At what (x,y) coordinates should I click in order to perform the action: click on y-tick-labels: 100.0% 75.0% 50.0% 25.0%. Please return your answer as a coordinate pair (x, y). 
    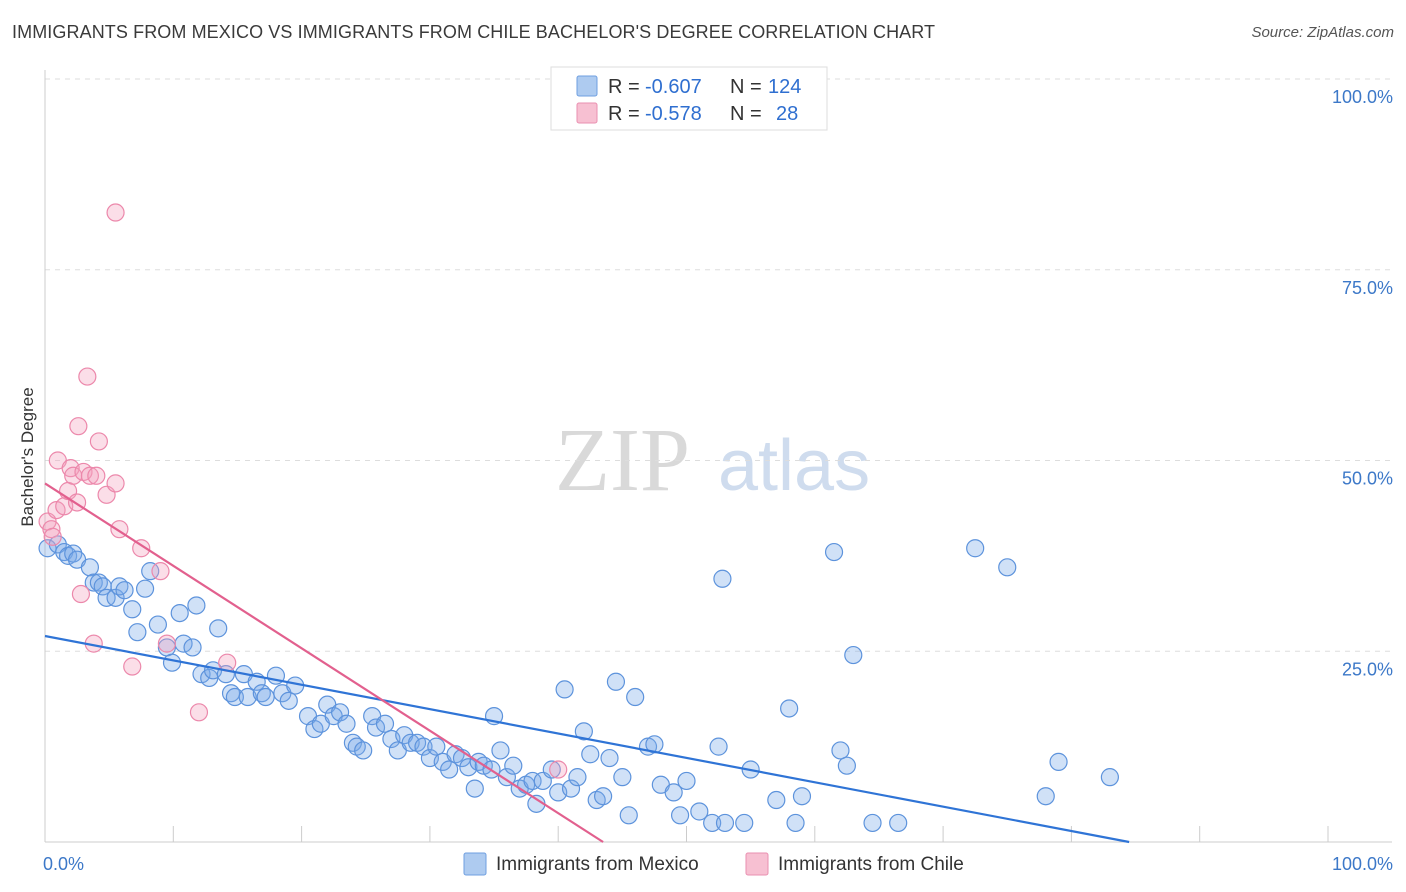
    Looking at the image, I should click on (1362, 383).